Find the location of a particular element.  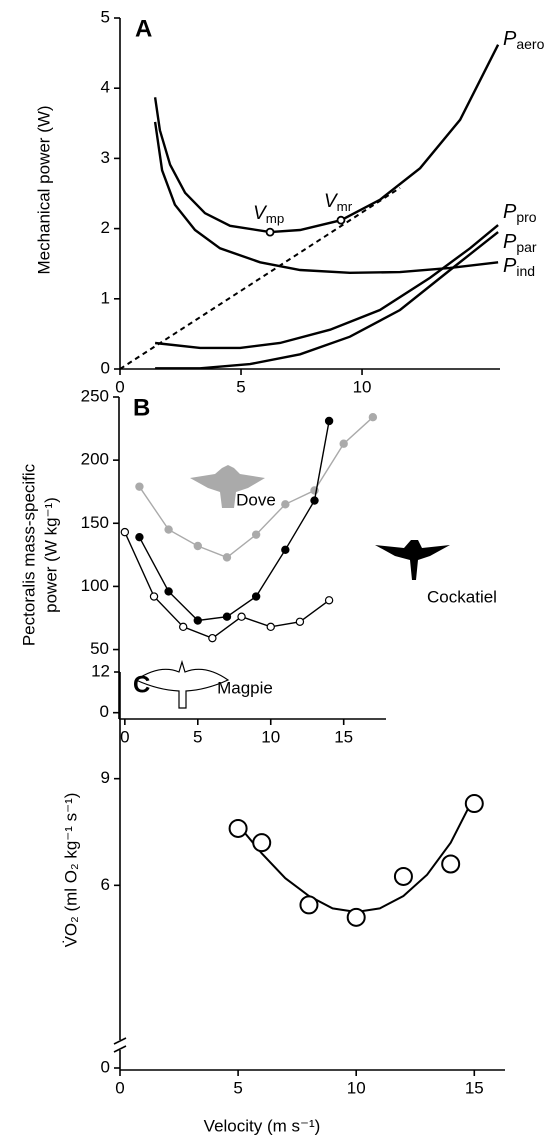

tangent-line is located at coordinates (260, 278).